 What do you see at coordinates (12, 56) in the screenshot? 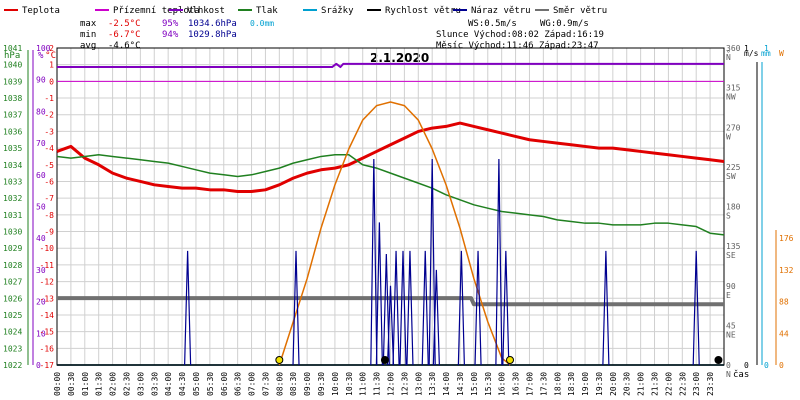
I see `axis-label: hPa` at bounding box center [12, 56].